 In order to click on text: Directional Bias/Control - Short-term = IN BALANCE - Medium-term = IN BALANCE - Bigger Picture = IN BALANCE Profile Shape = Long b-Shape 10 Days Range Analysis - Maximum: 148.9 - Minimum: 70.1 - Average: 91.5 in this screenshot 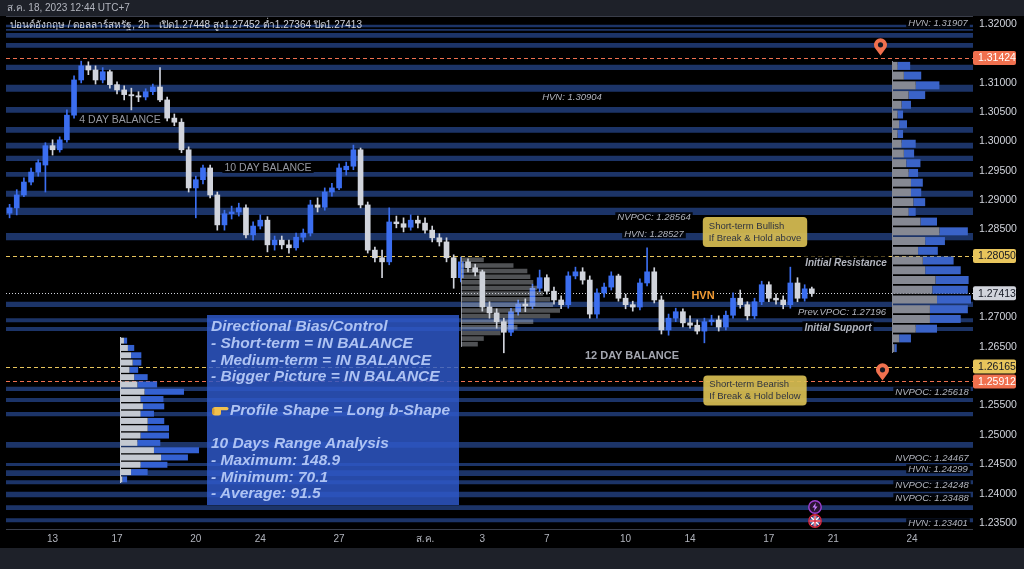, I will do `click(331, 409)`.